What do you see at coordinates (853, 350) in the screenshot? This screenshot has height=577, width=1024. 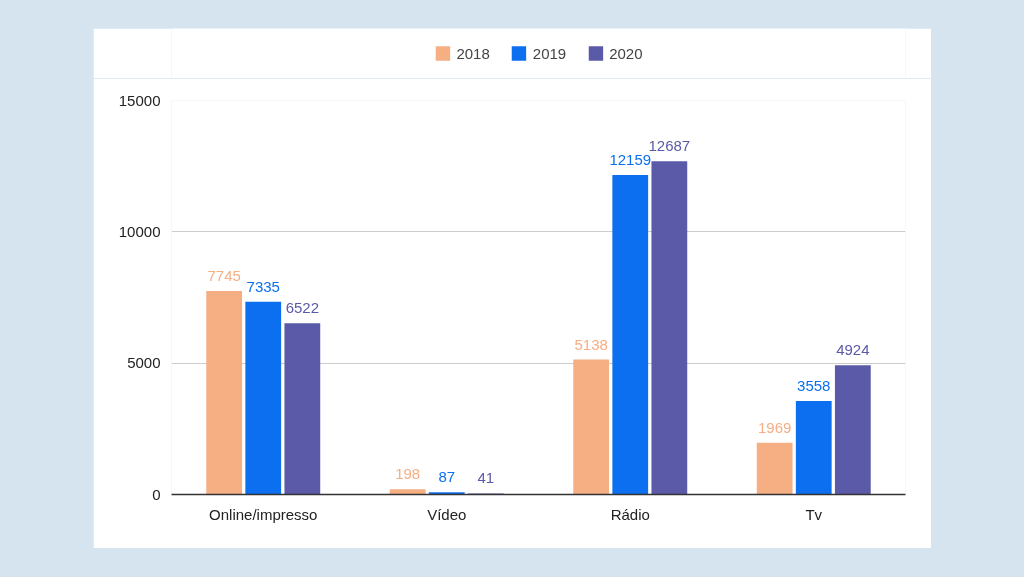 I see `data-label: 4924` at bounding box center [853, 350].